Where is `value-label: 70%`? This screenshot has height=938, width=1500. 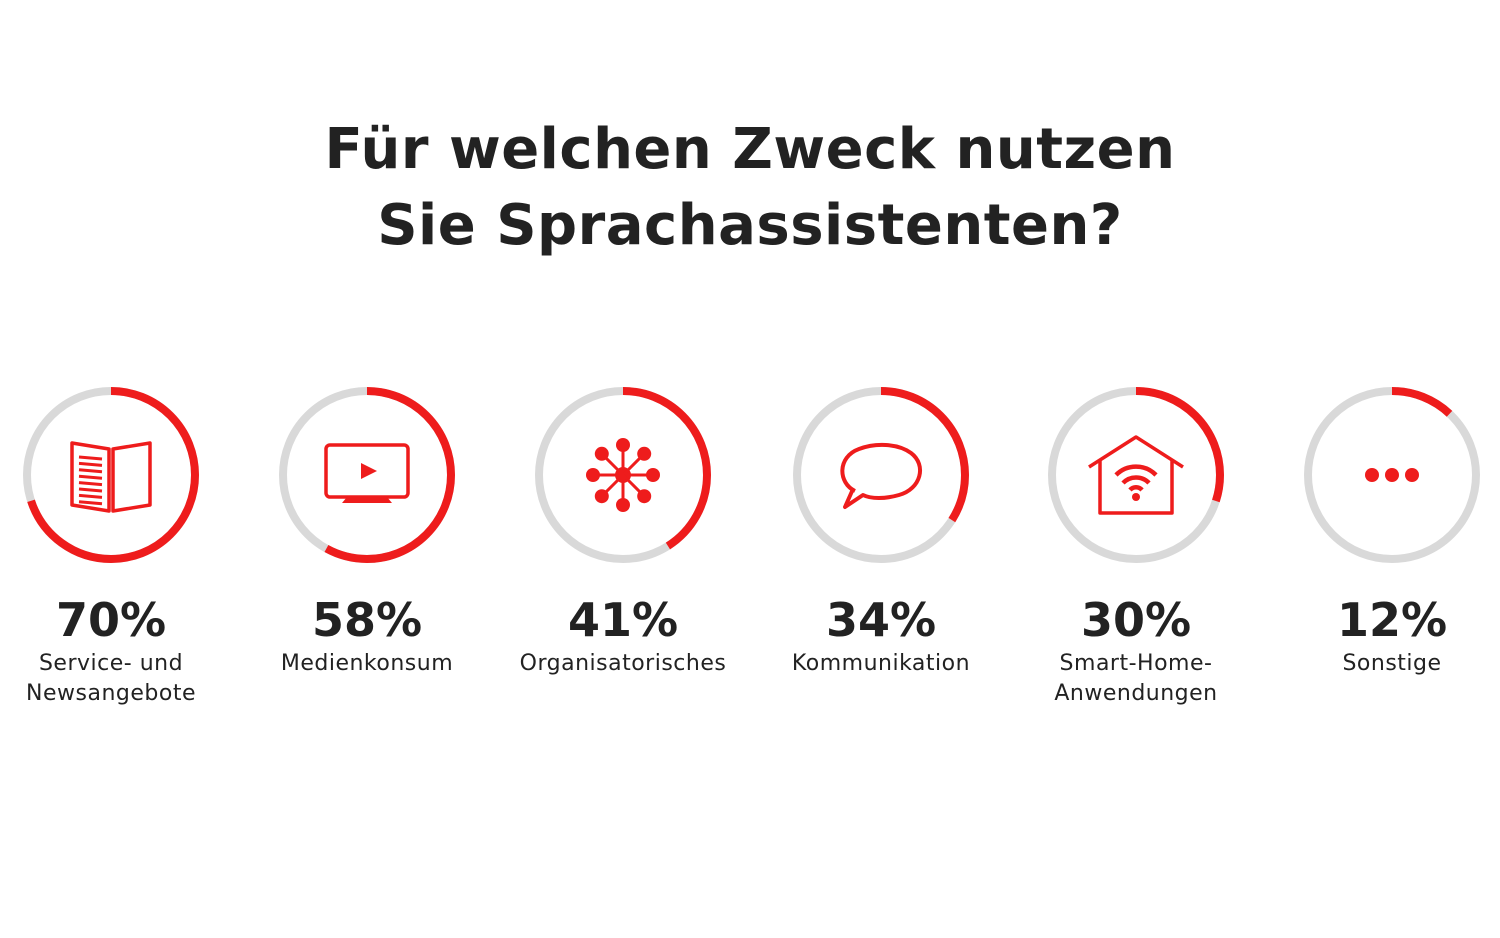
value-label: 70% is located at coordinates (111, 620).